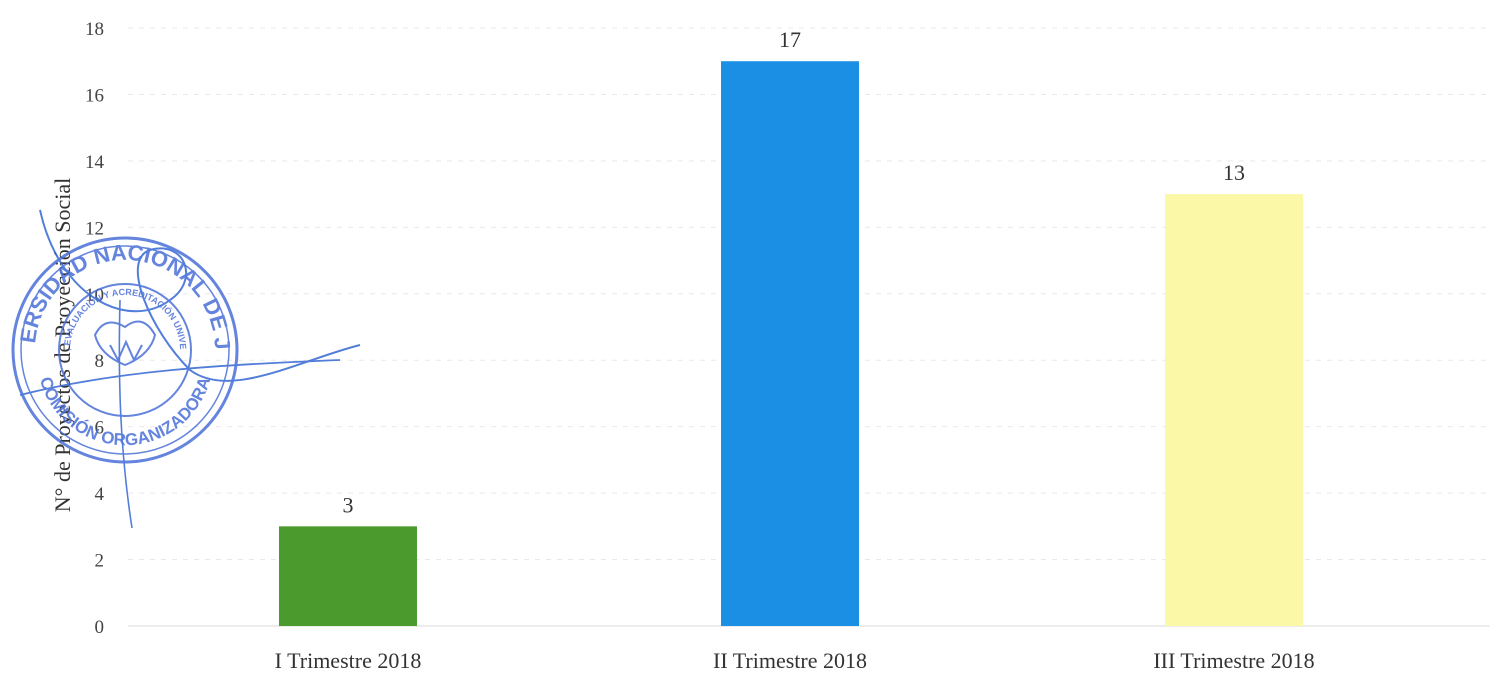 Image resolution: width=1496 pixels, height=690 pixels. What do you see at coordinates (1234, 172) in the screenshot?
I see `data-label-3: 13` at bounding box center [1234, 172].